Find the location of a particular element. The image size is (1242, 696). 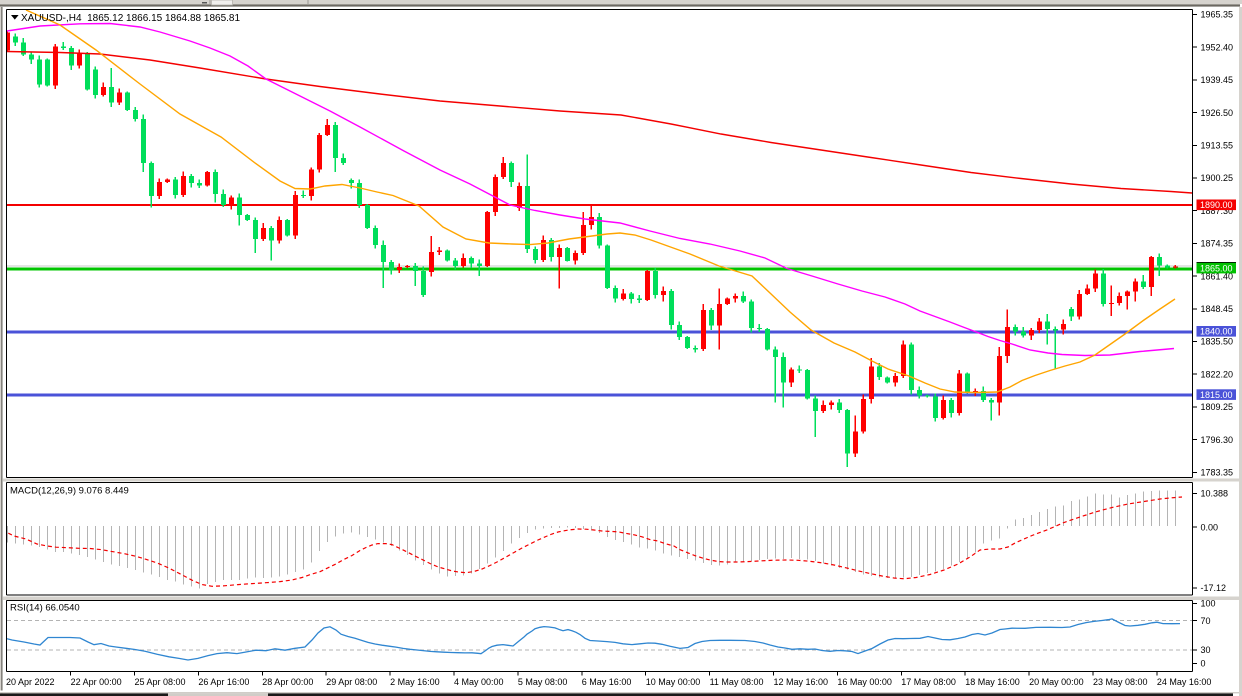

svg-text: 12 May 16:00 is located at coordinates (801, 682).